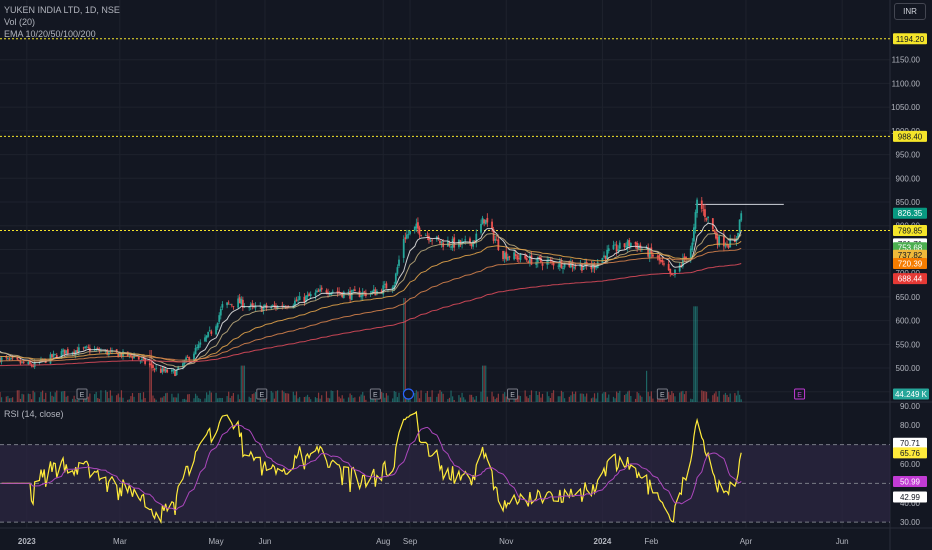 The width and height of the screenshot is (932, 550). What do you see at coordinates (746, 541) in the screenshot?
I see `time-tick-label: Apr` at bounding box center [746, 541].